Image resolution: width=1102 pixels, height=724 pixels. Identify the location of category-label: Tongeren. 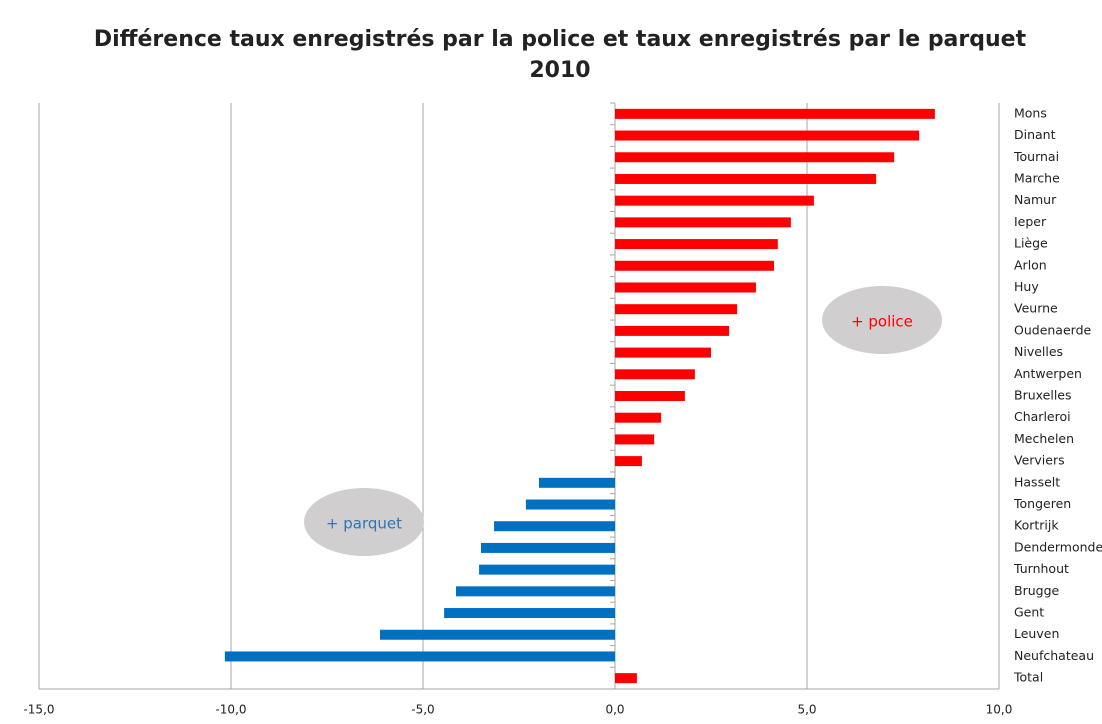
(1042, 503).